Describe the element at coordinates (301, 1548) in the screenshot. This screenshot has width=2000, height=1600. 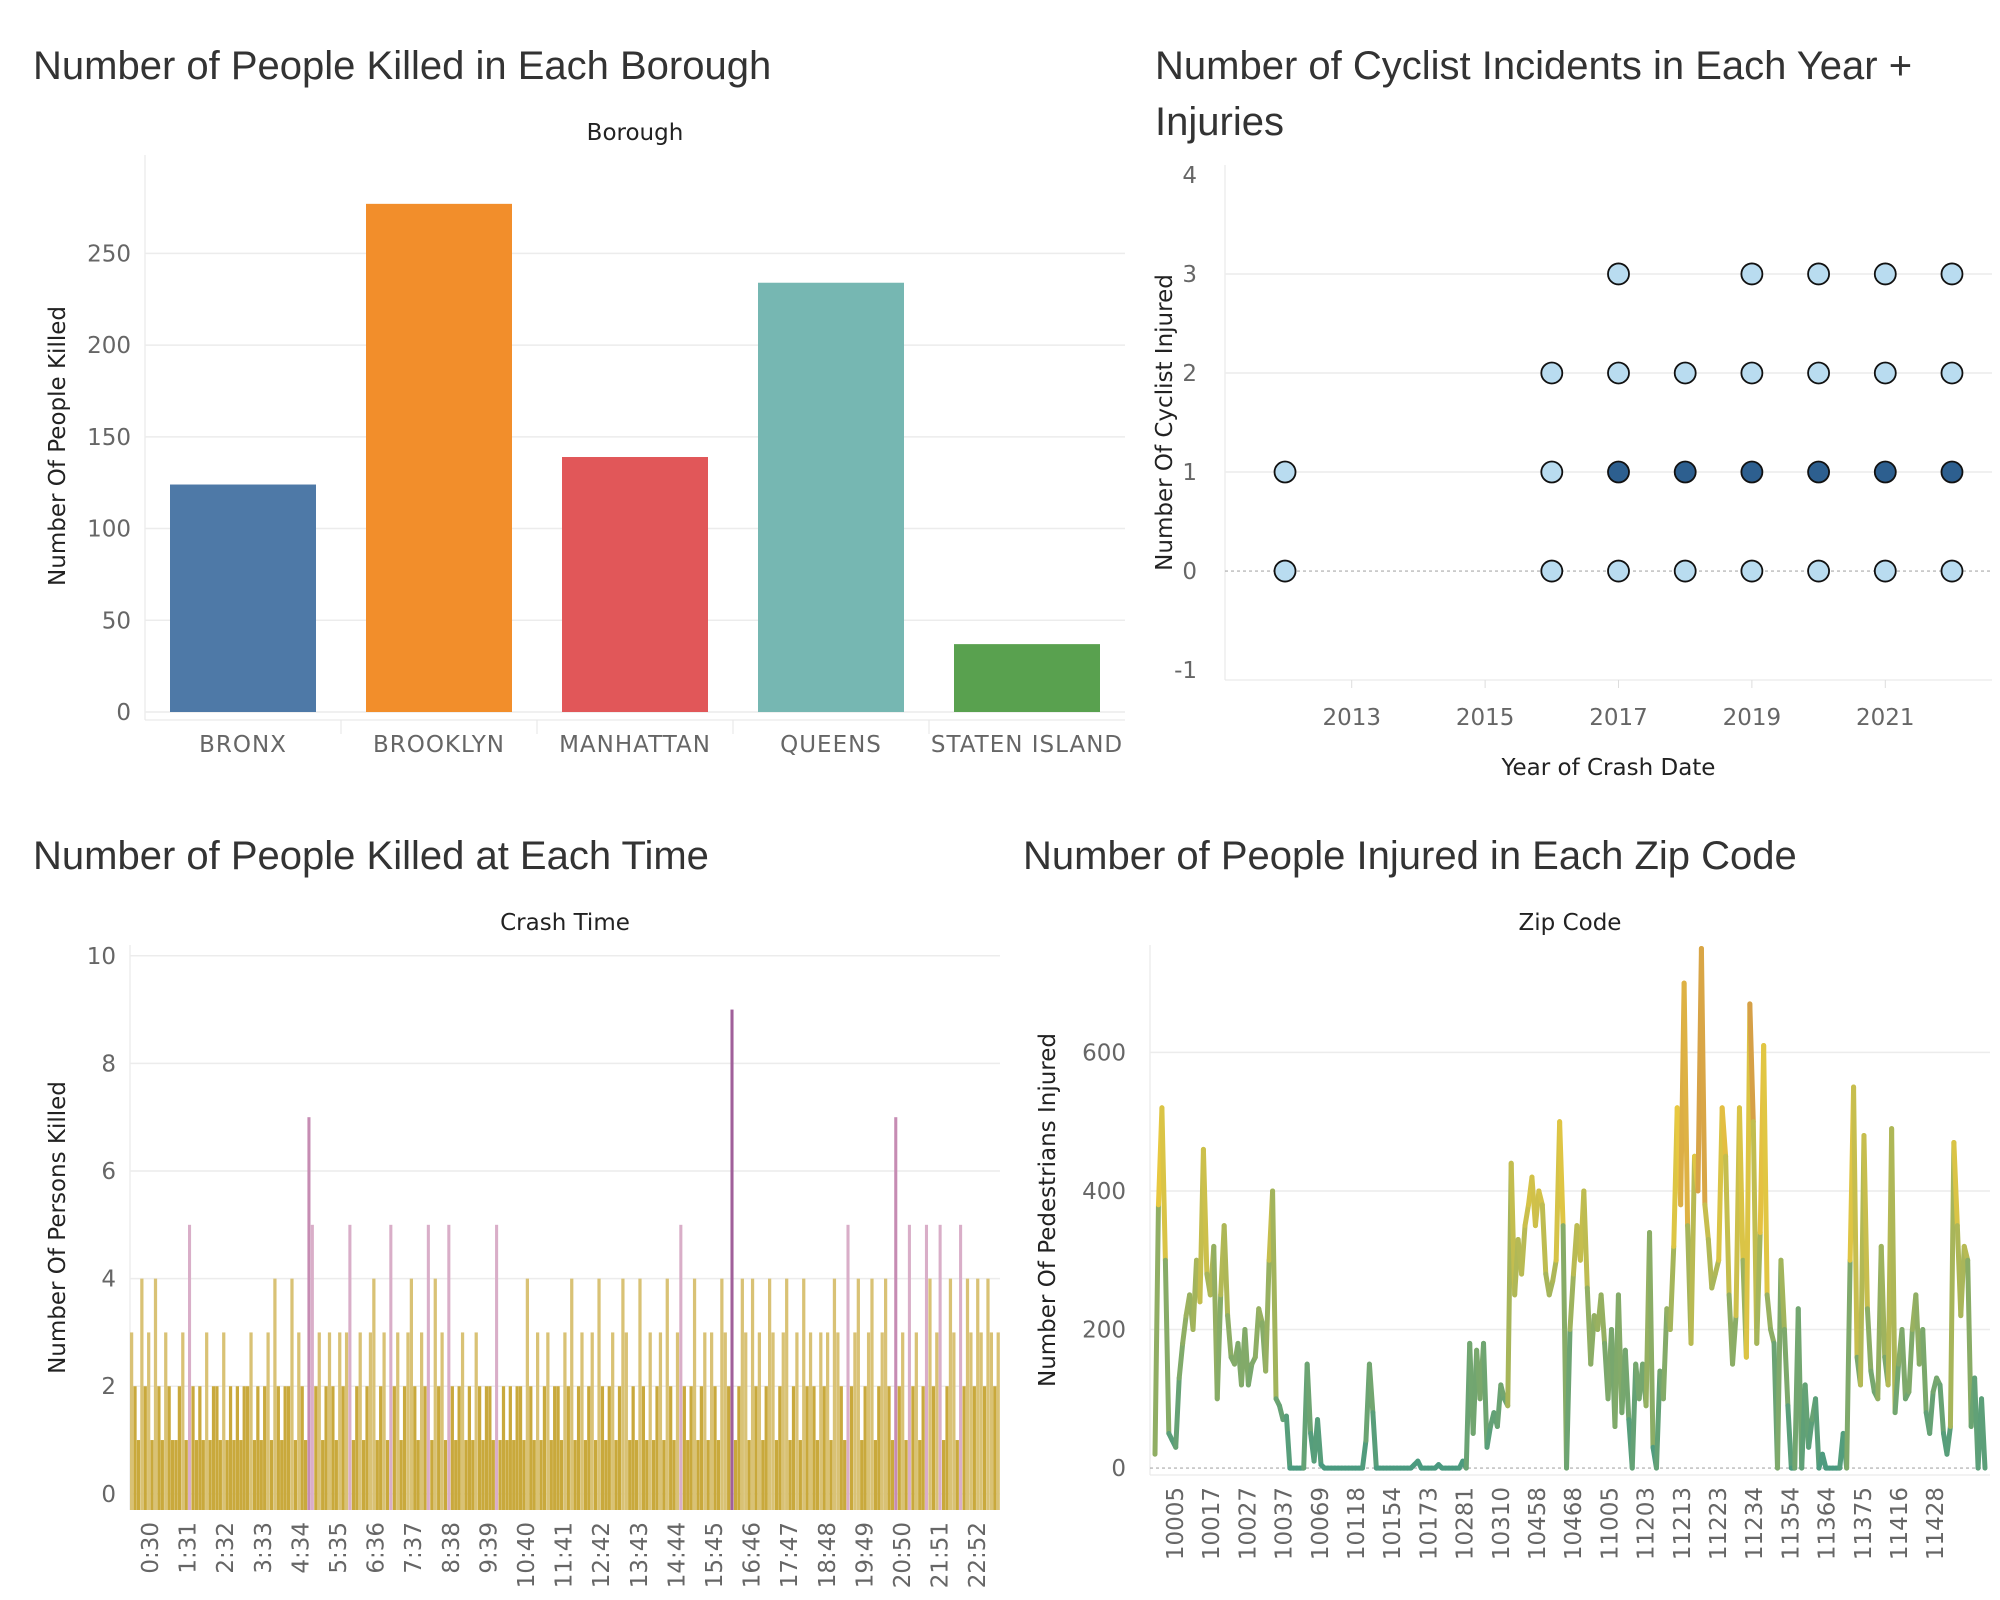
I see `x-tick-label: 4:34` at that location.